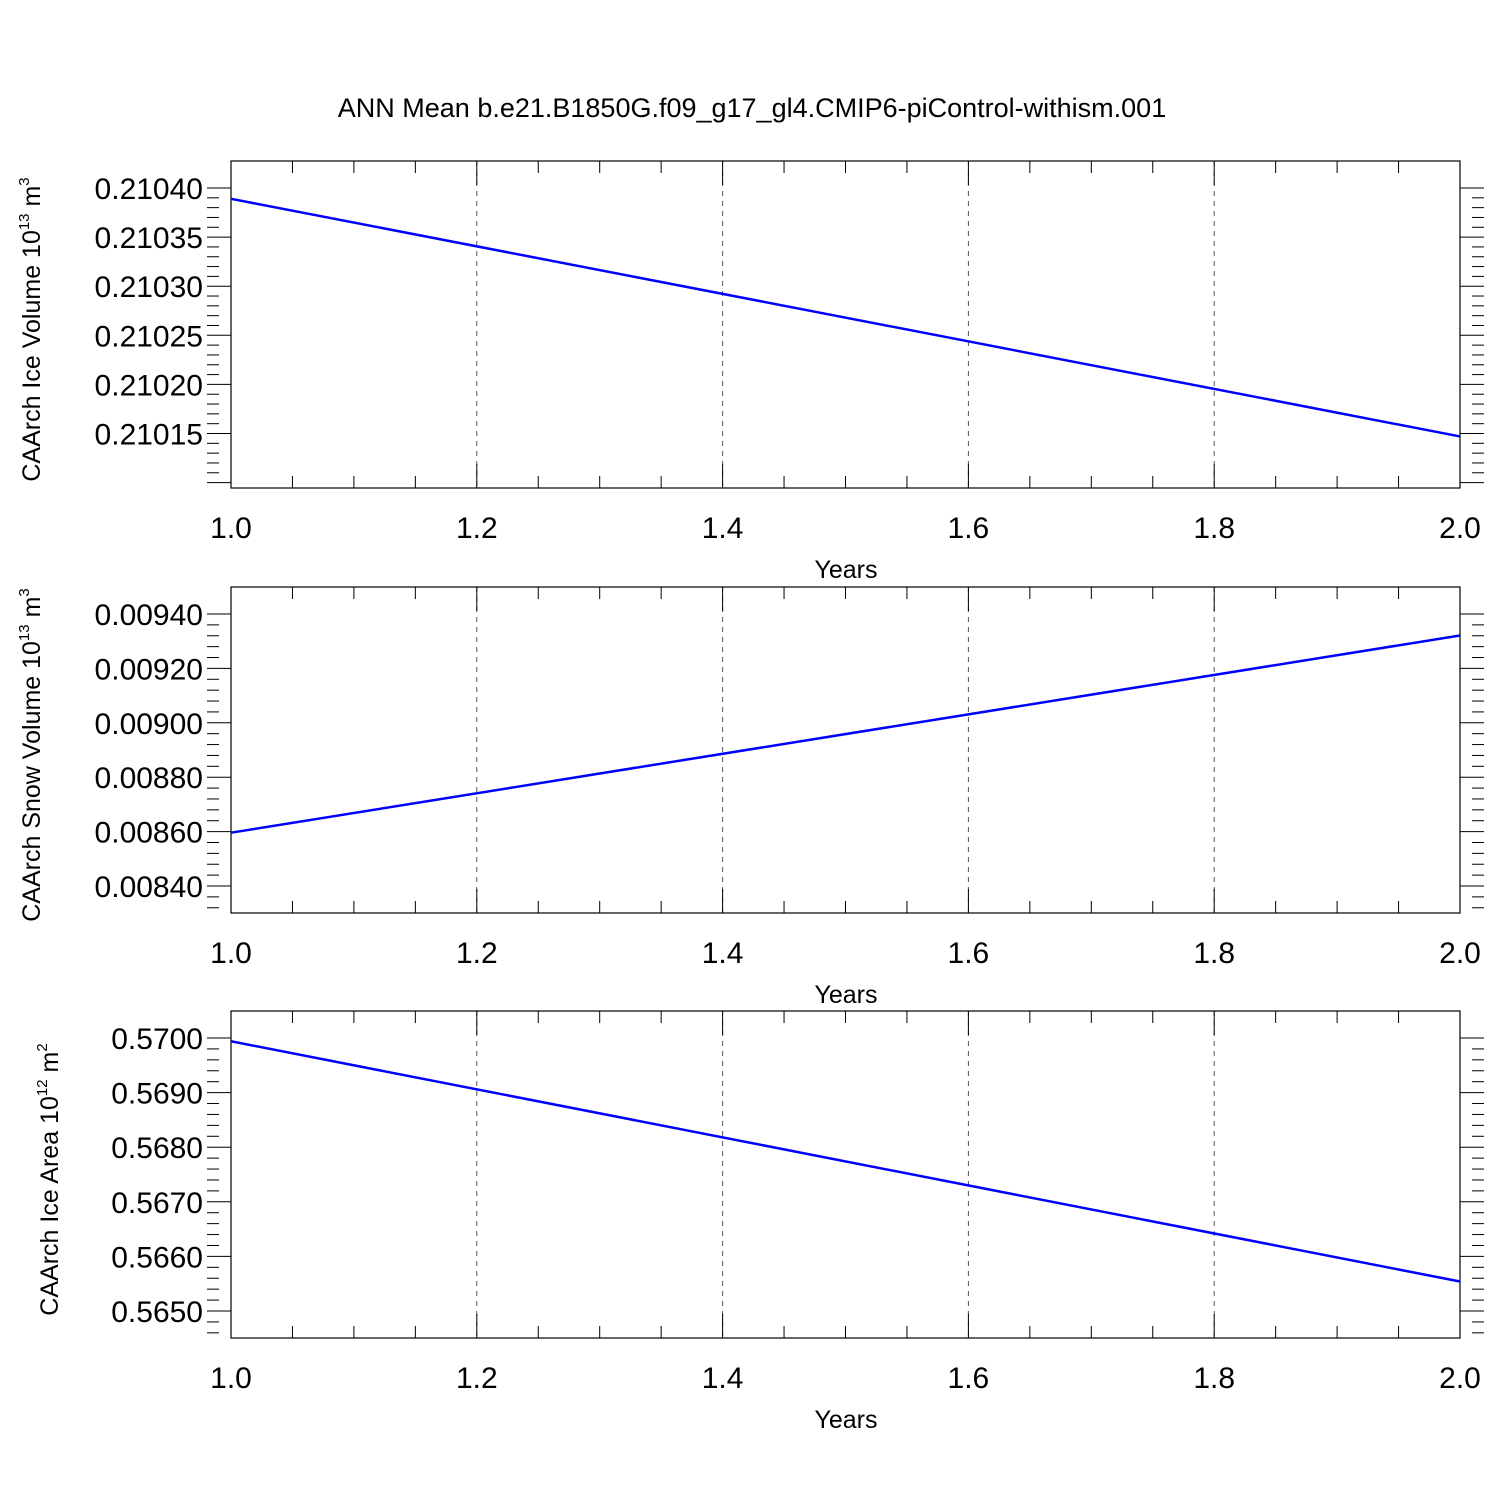  I want to click on y-tick-label: 0.5650, so click(157, 1312).